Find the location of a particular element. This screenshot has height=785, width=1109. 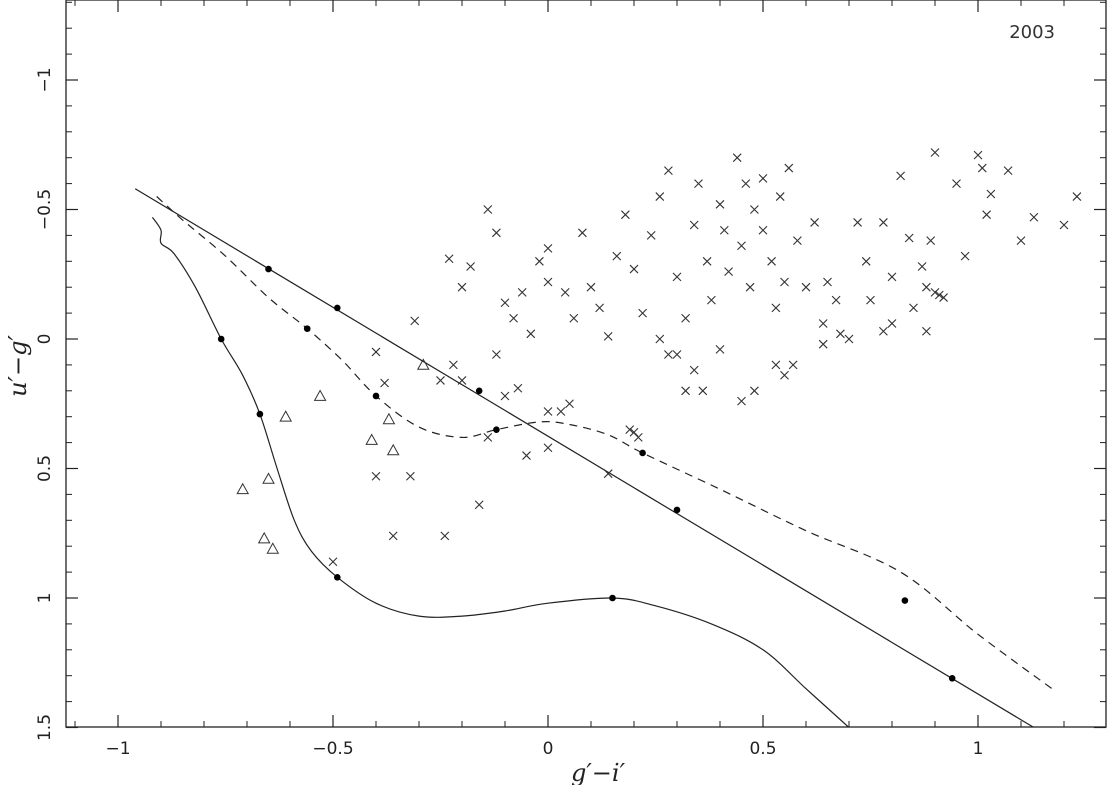

y-axis-label: u′−g′ is located at coordinates (18, 366).